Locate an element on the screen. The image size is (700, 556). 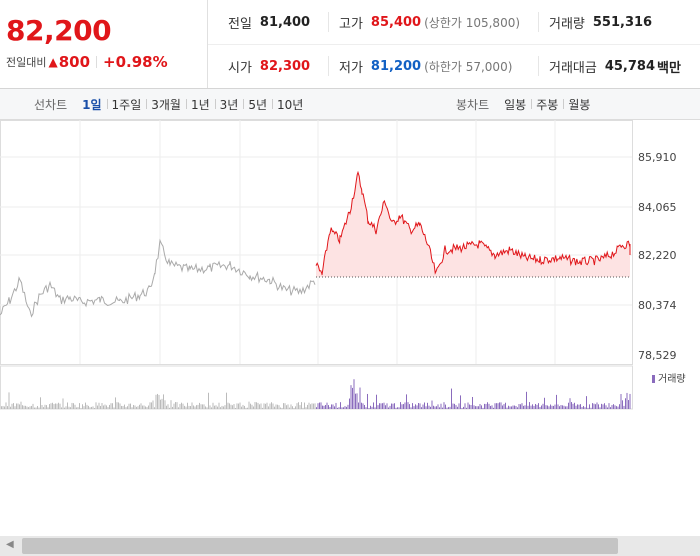
y-tick-label: 78,529 is located at coordinates (657, 355).